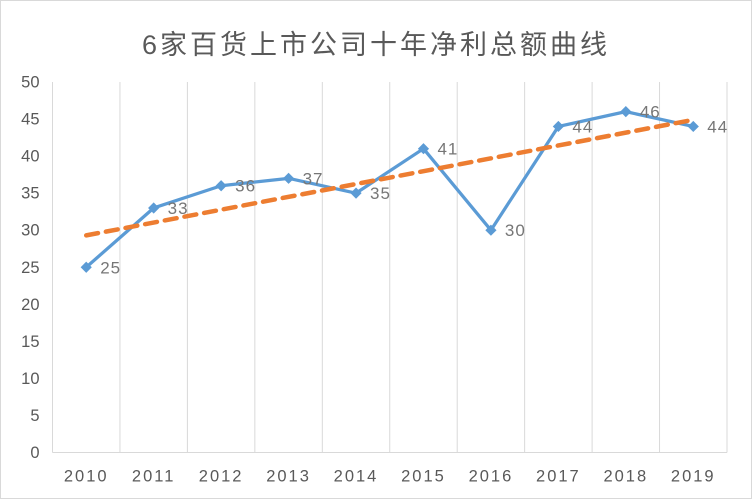  I want to click on y-tick-label: 30, so click(30, 231).